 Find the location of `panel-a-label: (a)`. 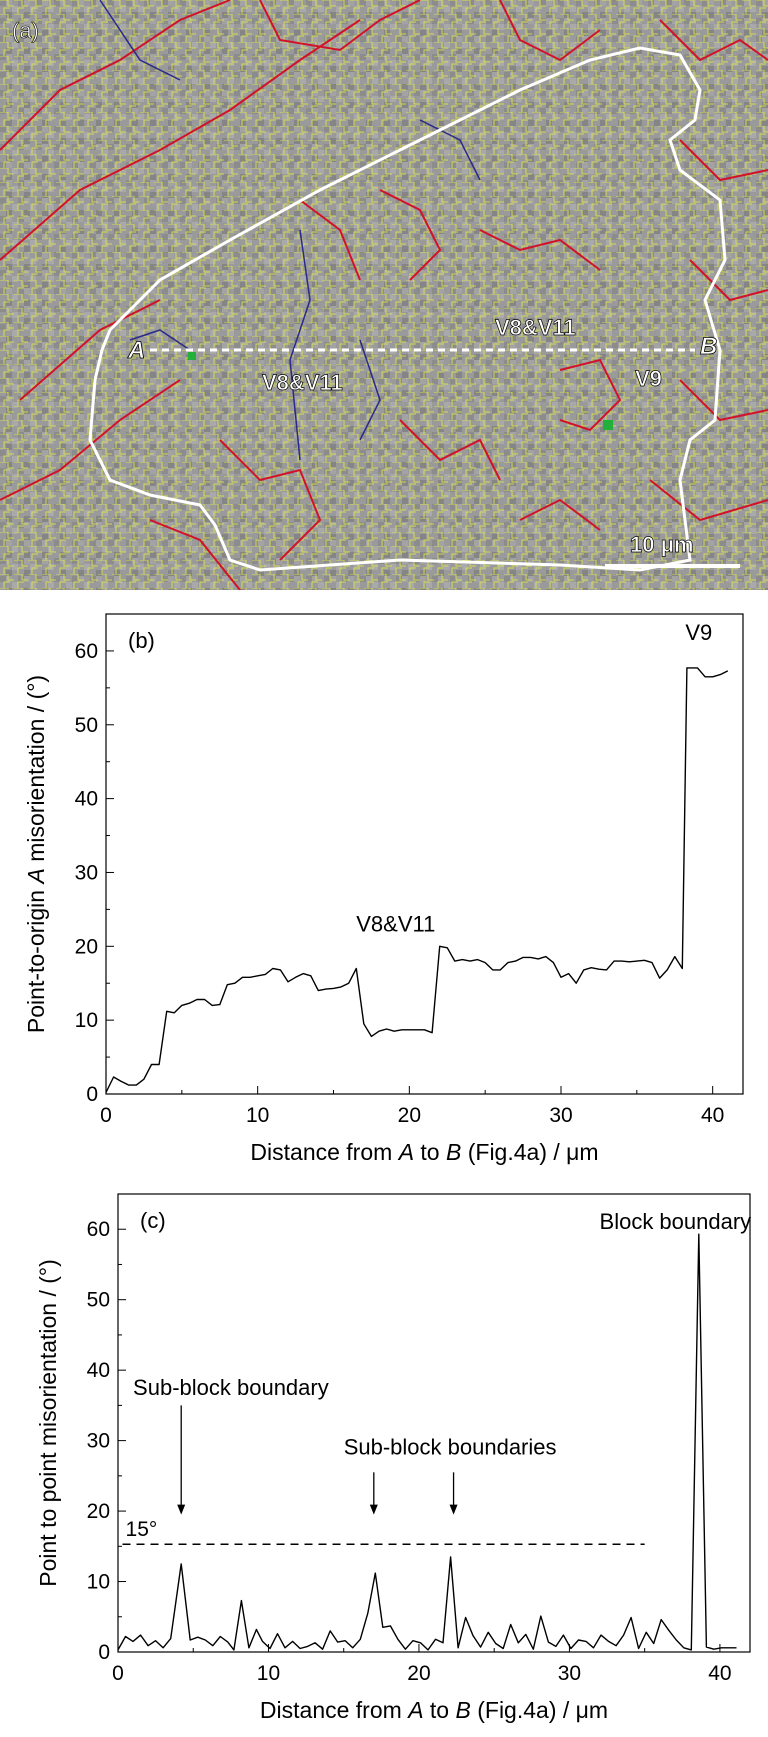

panel-a-label: (a) is located at coordinates (25, 30).